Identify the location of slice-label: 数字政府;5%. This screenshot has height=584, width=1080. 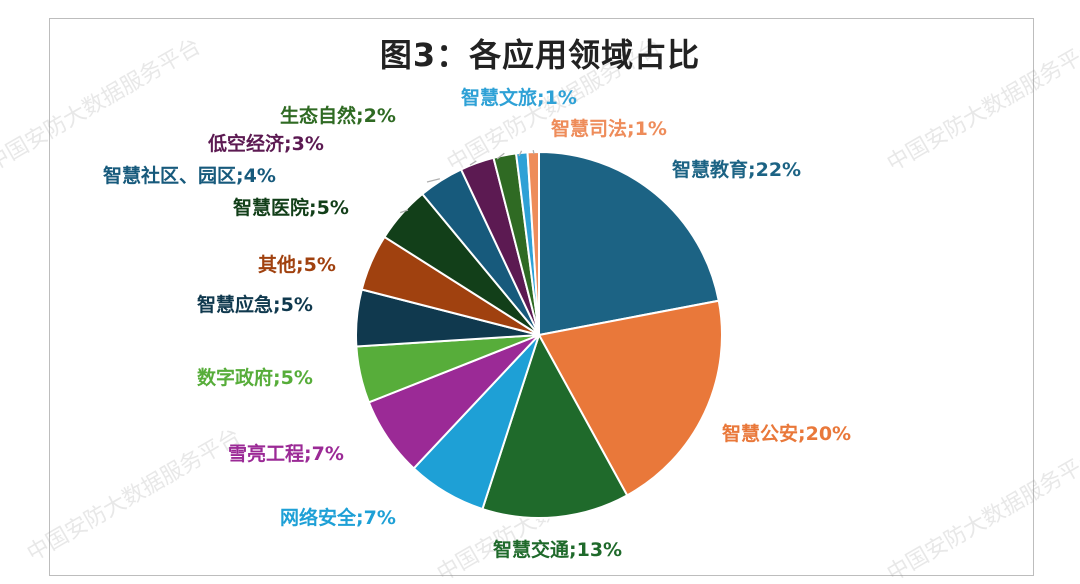
(255, 377).